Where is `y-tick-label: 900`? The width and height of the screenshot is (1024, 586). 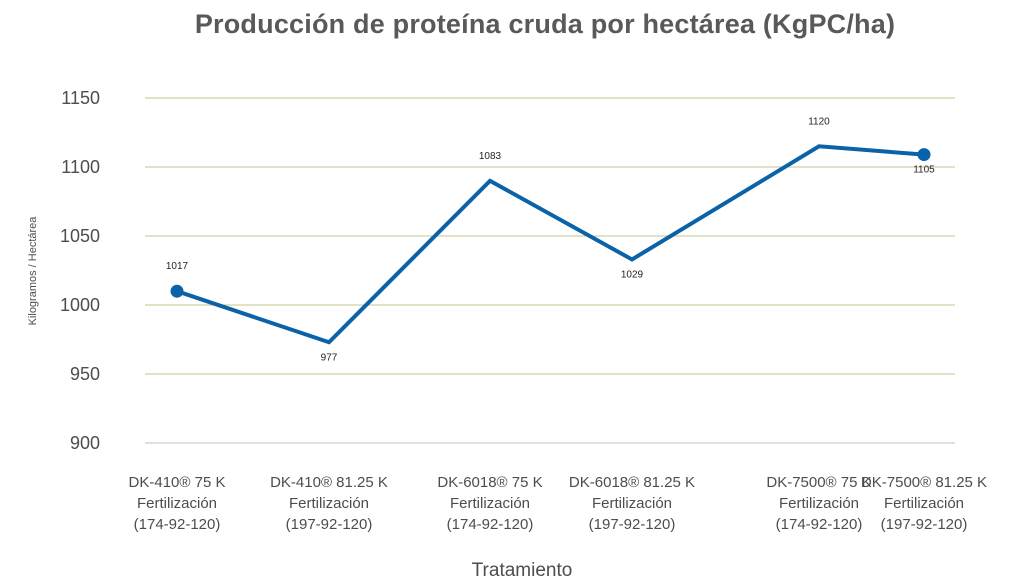 y-tick-label: 900 is located at coordinates (85, 443).